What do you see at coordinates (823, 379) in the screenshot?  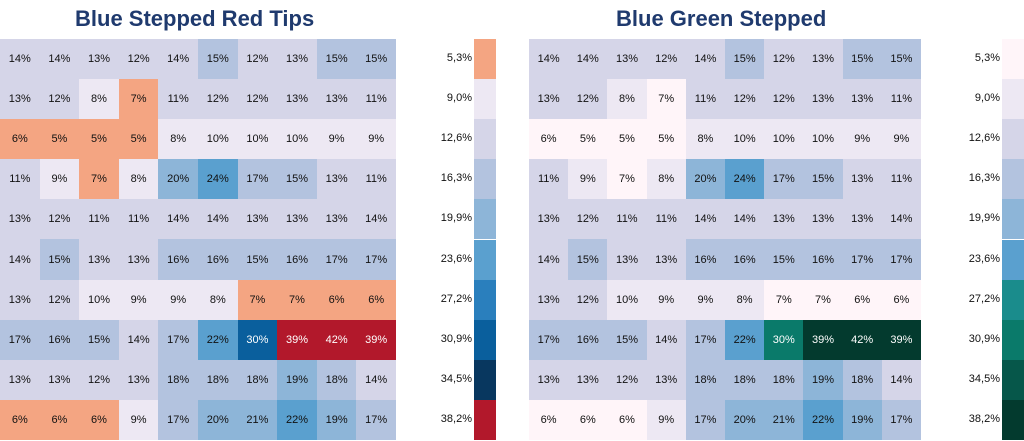 I see `heatmap-cell: 19%` at bounding box center [823, 379].